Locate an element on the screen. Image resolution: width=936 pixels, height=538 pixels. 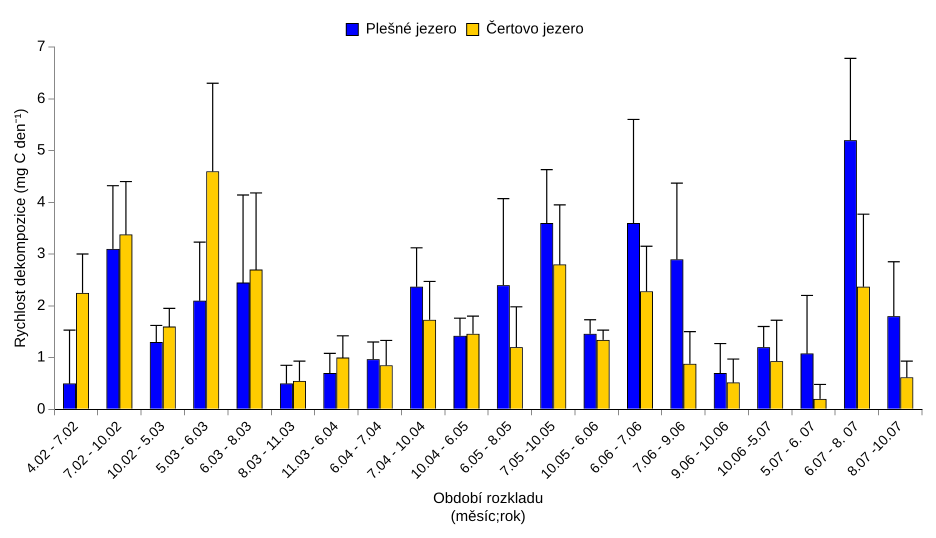
x-axis-title: Období rozkladu (měsíc;rok) is located at coordinates (488, 508).